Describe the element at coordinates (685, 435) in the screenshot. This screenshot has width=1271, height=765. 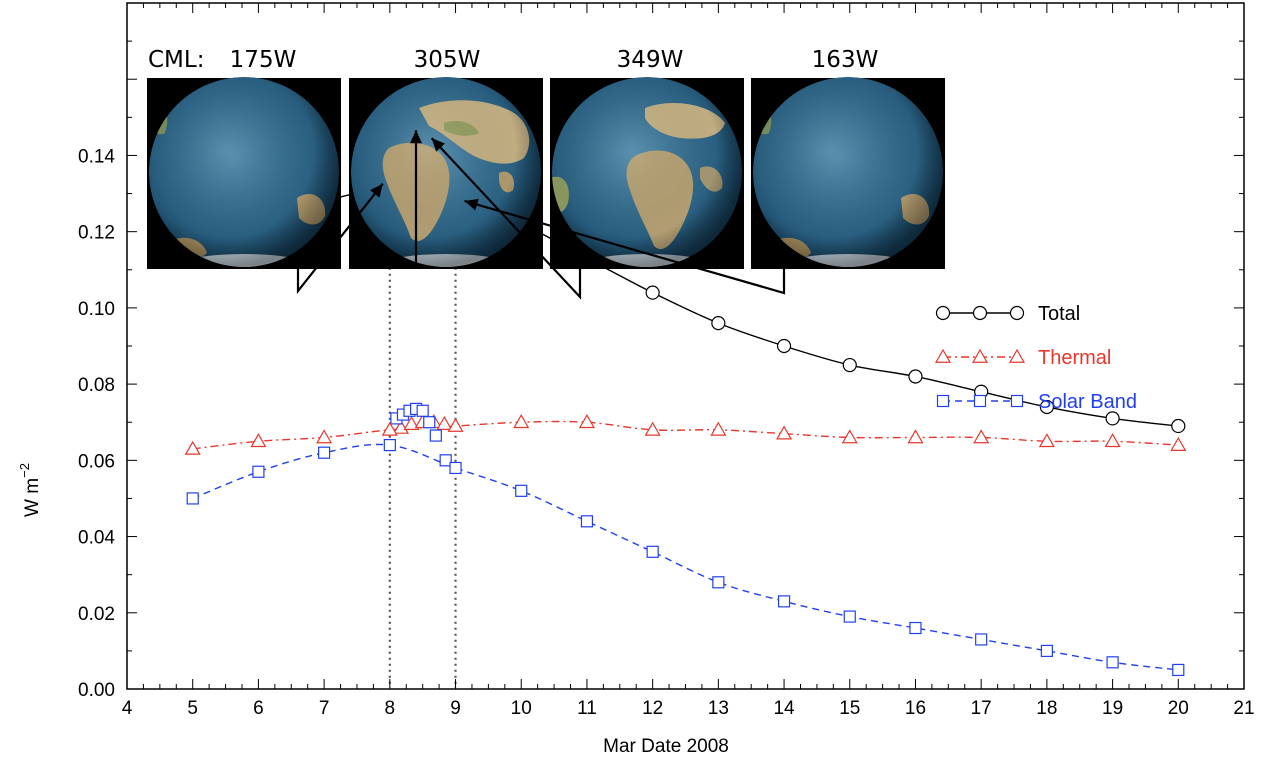
I see `series-line-thermal` at that location.